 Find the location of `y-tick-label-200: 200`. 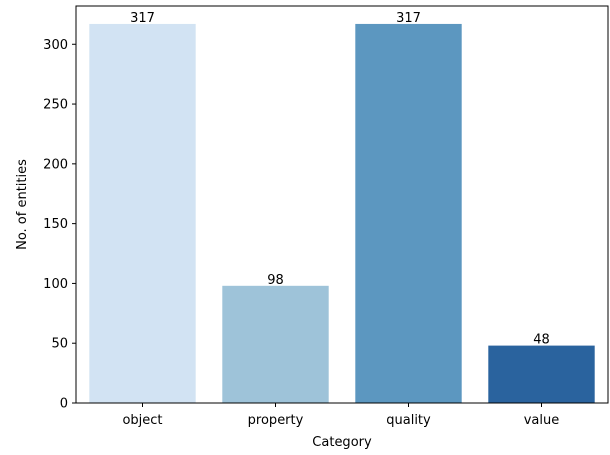

y-tick-label-200: 200 is located at coordinates (55, 164).